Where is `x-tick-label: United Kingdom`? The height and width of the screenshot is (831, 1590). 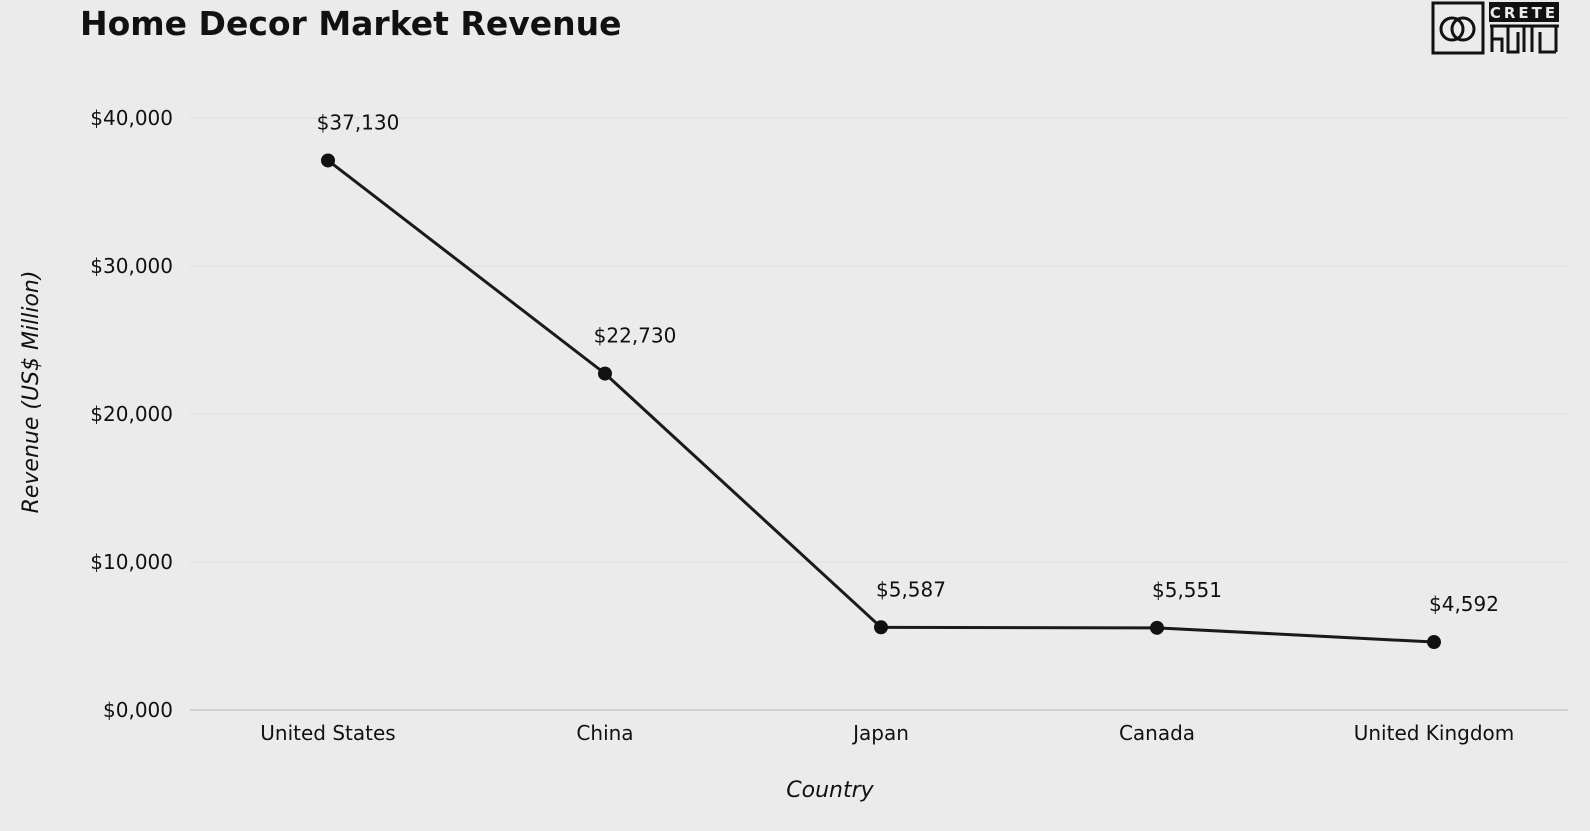 x-tick-label: United Kingdom is located at coordinates (1434, 733).